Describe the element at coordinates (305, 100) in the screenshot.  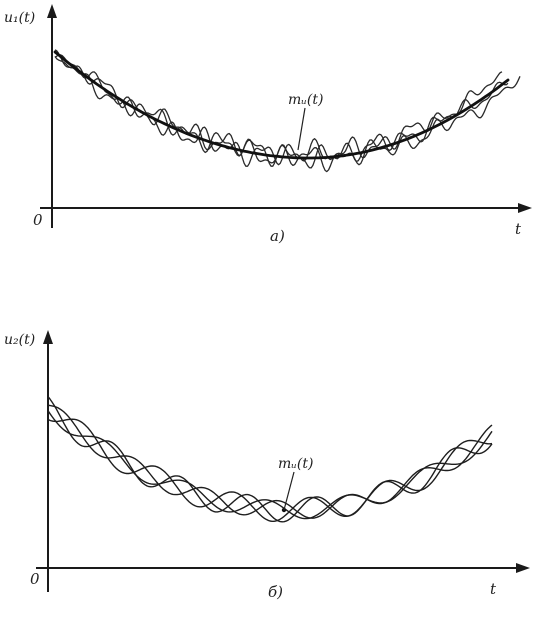
I see `panel-a-mean-label: mᵤ(t)` at that location.